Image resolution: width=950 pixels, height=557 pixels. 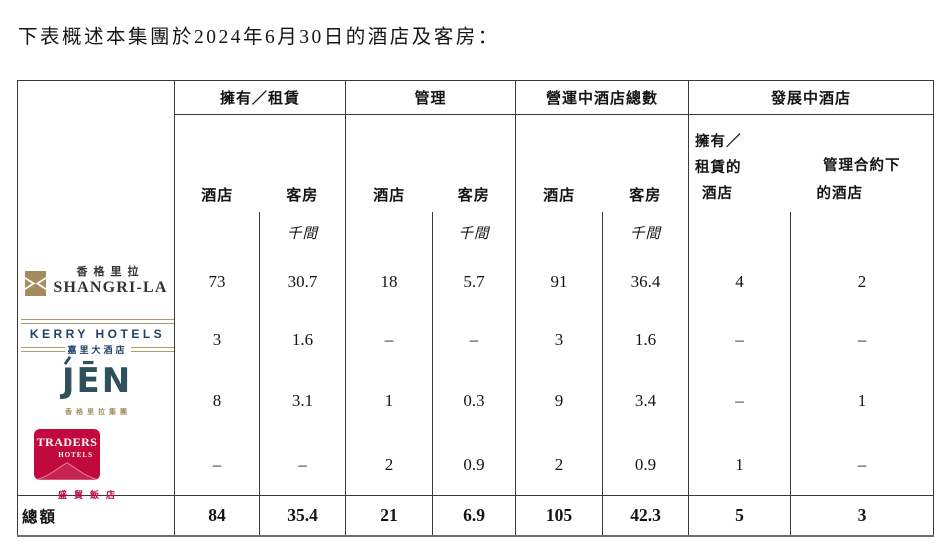 I want to click on jen-logo: JĒN 香格里拉集團, so click(x=97, y=386).